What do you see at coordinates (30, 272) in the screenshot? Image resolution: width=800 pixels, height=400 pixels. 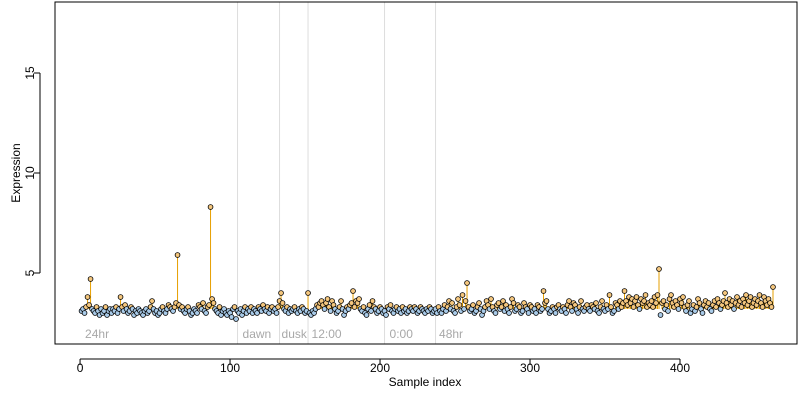 I see `y-tick-label: 5` at bounding box center [30, 272].